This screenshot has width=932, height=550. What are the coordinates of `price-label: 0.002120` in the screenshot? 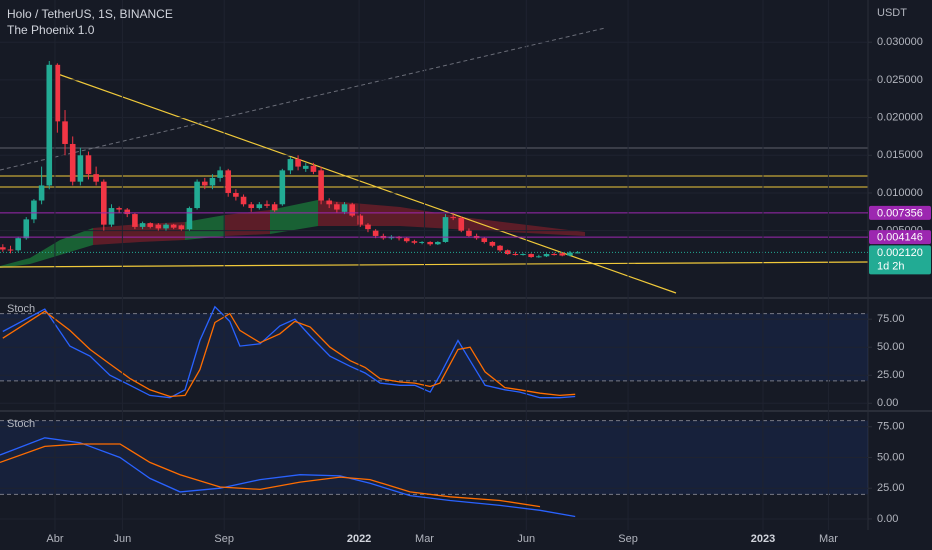 It's located at (900, 253).